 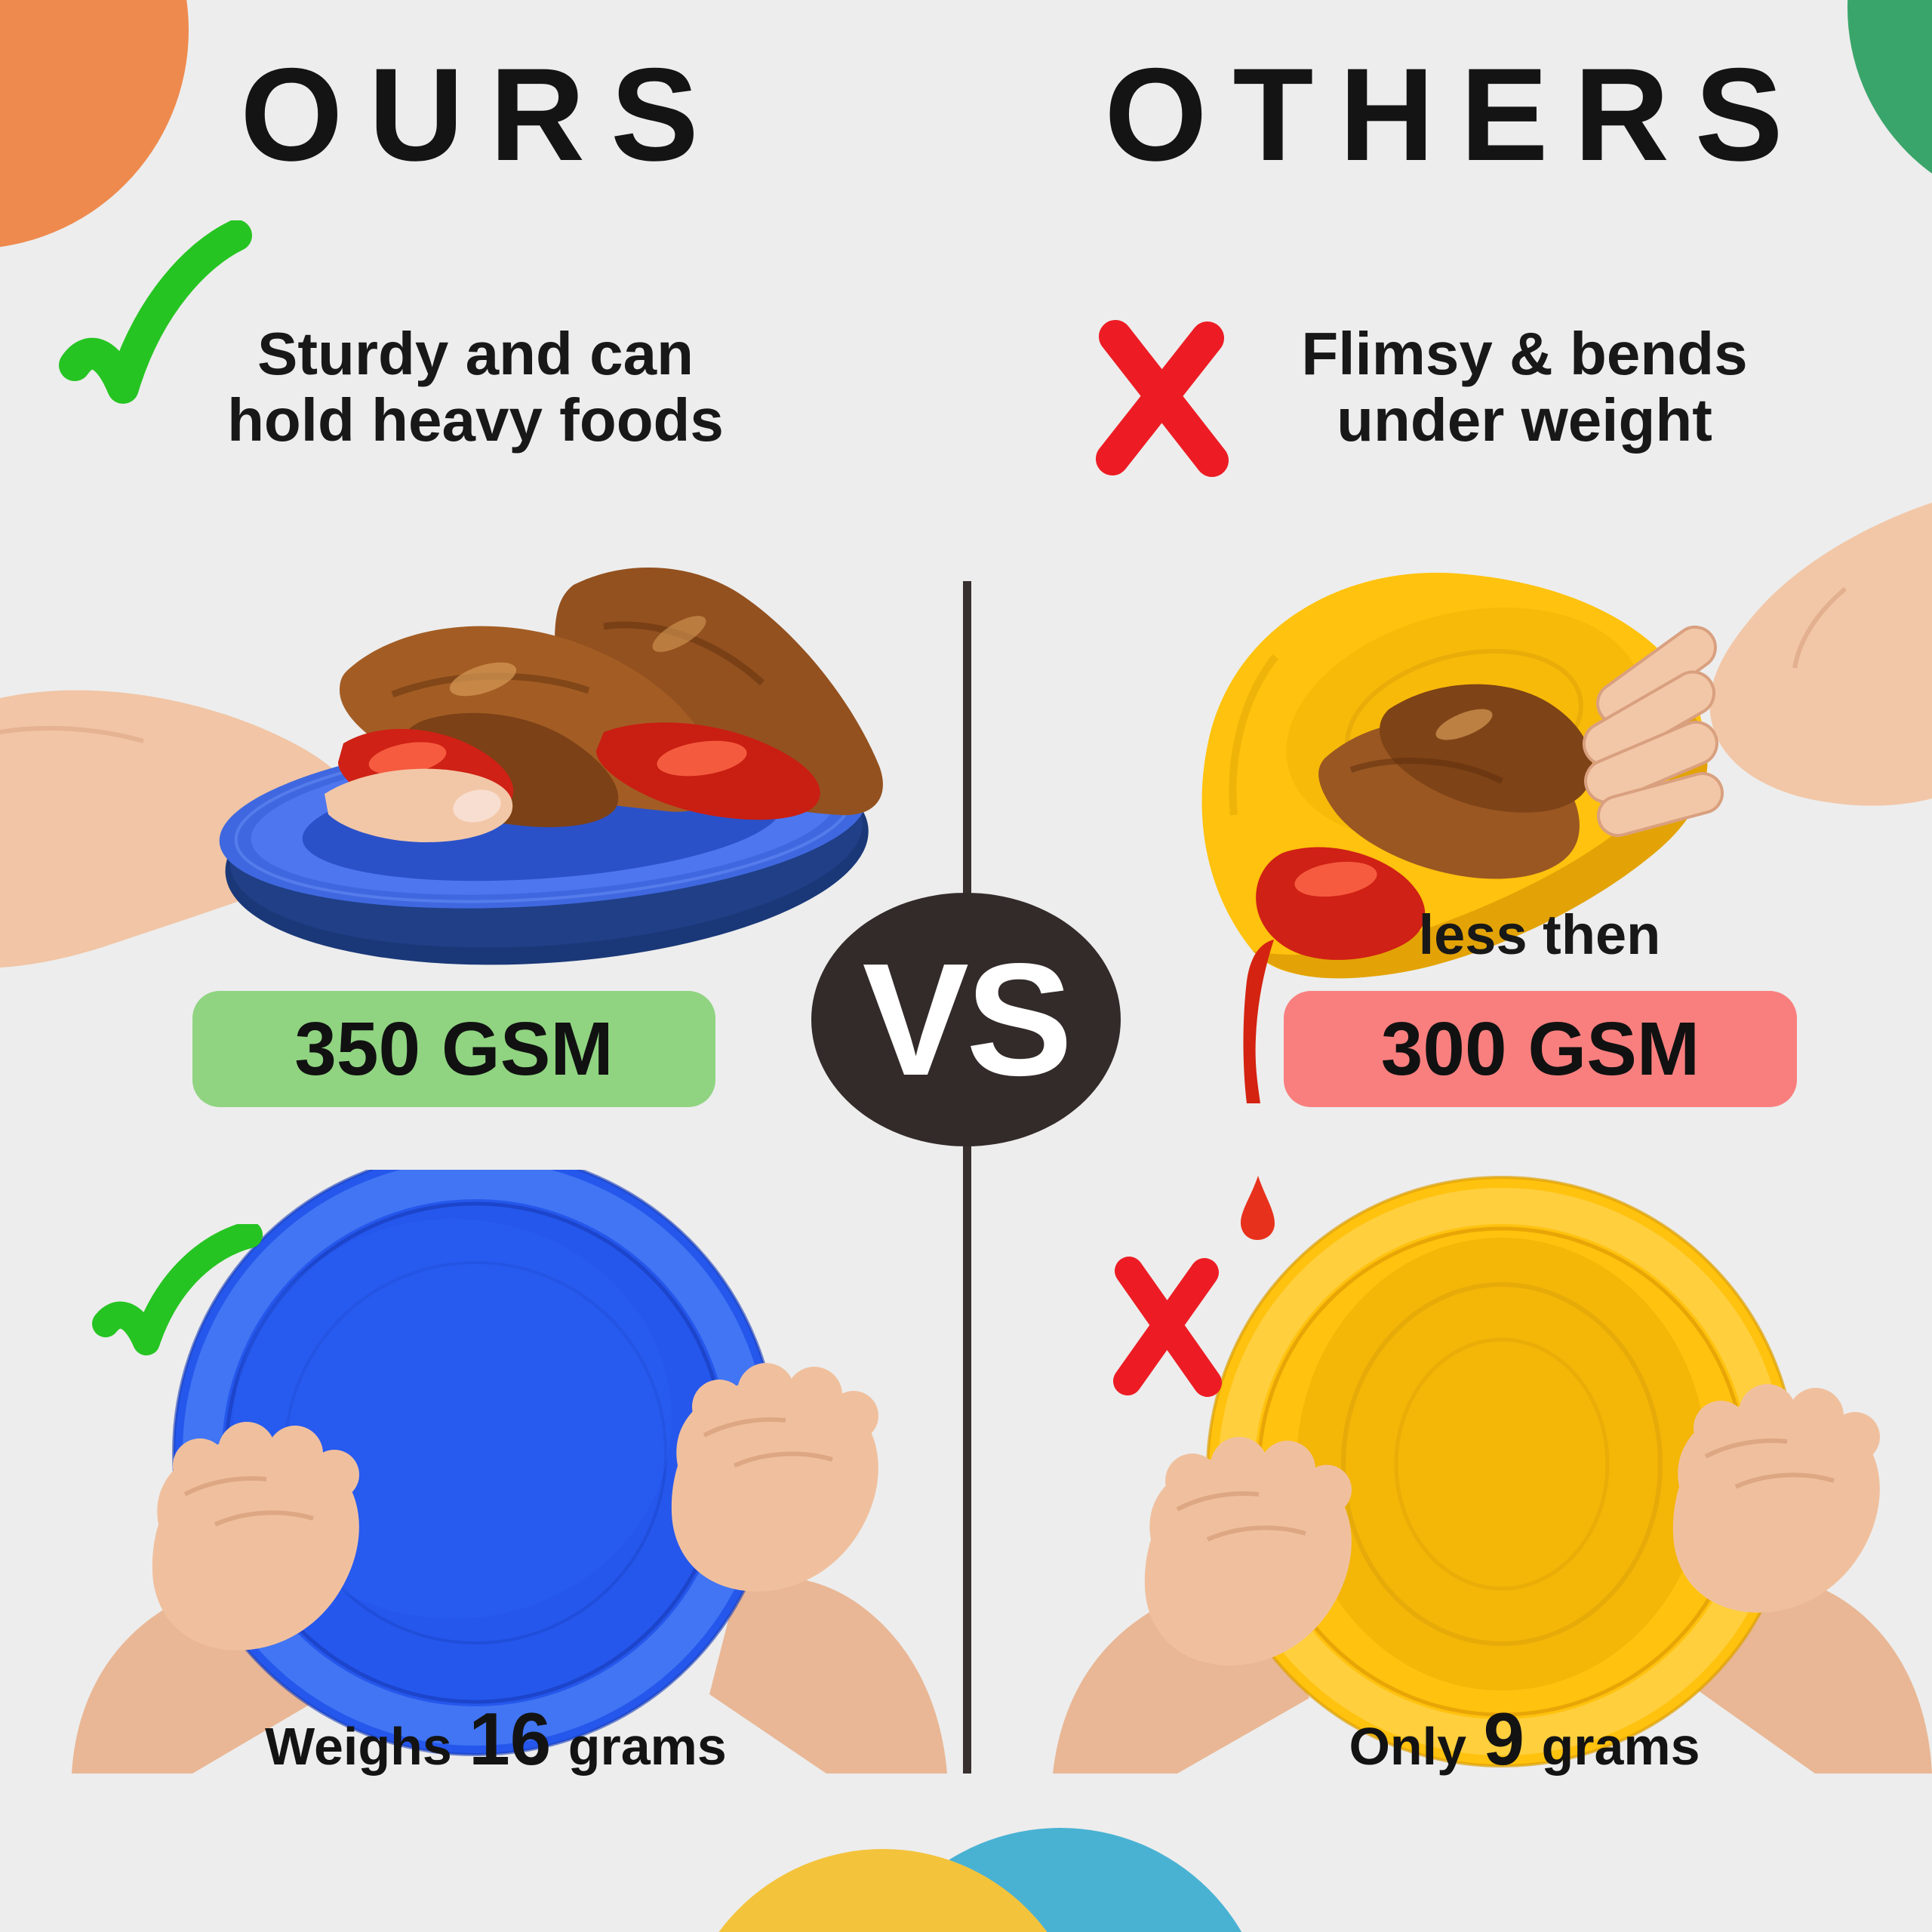 I want to click on photo-sturdy-plate-with-food, so click(x=456, y=762).